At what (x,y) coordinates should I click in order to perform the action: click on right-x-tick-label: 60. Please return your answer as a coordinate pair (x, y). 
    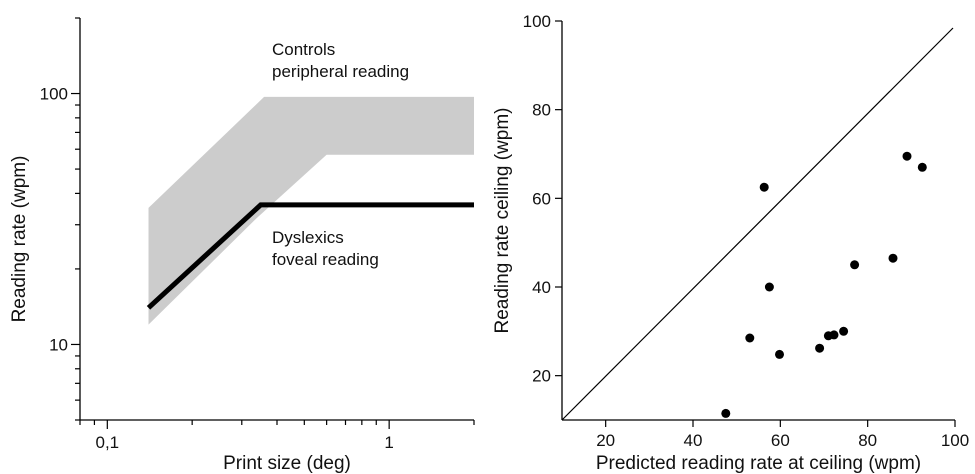
    Looking at the image, I should click on (780, 440).